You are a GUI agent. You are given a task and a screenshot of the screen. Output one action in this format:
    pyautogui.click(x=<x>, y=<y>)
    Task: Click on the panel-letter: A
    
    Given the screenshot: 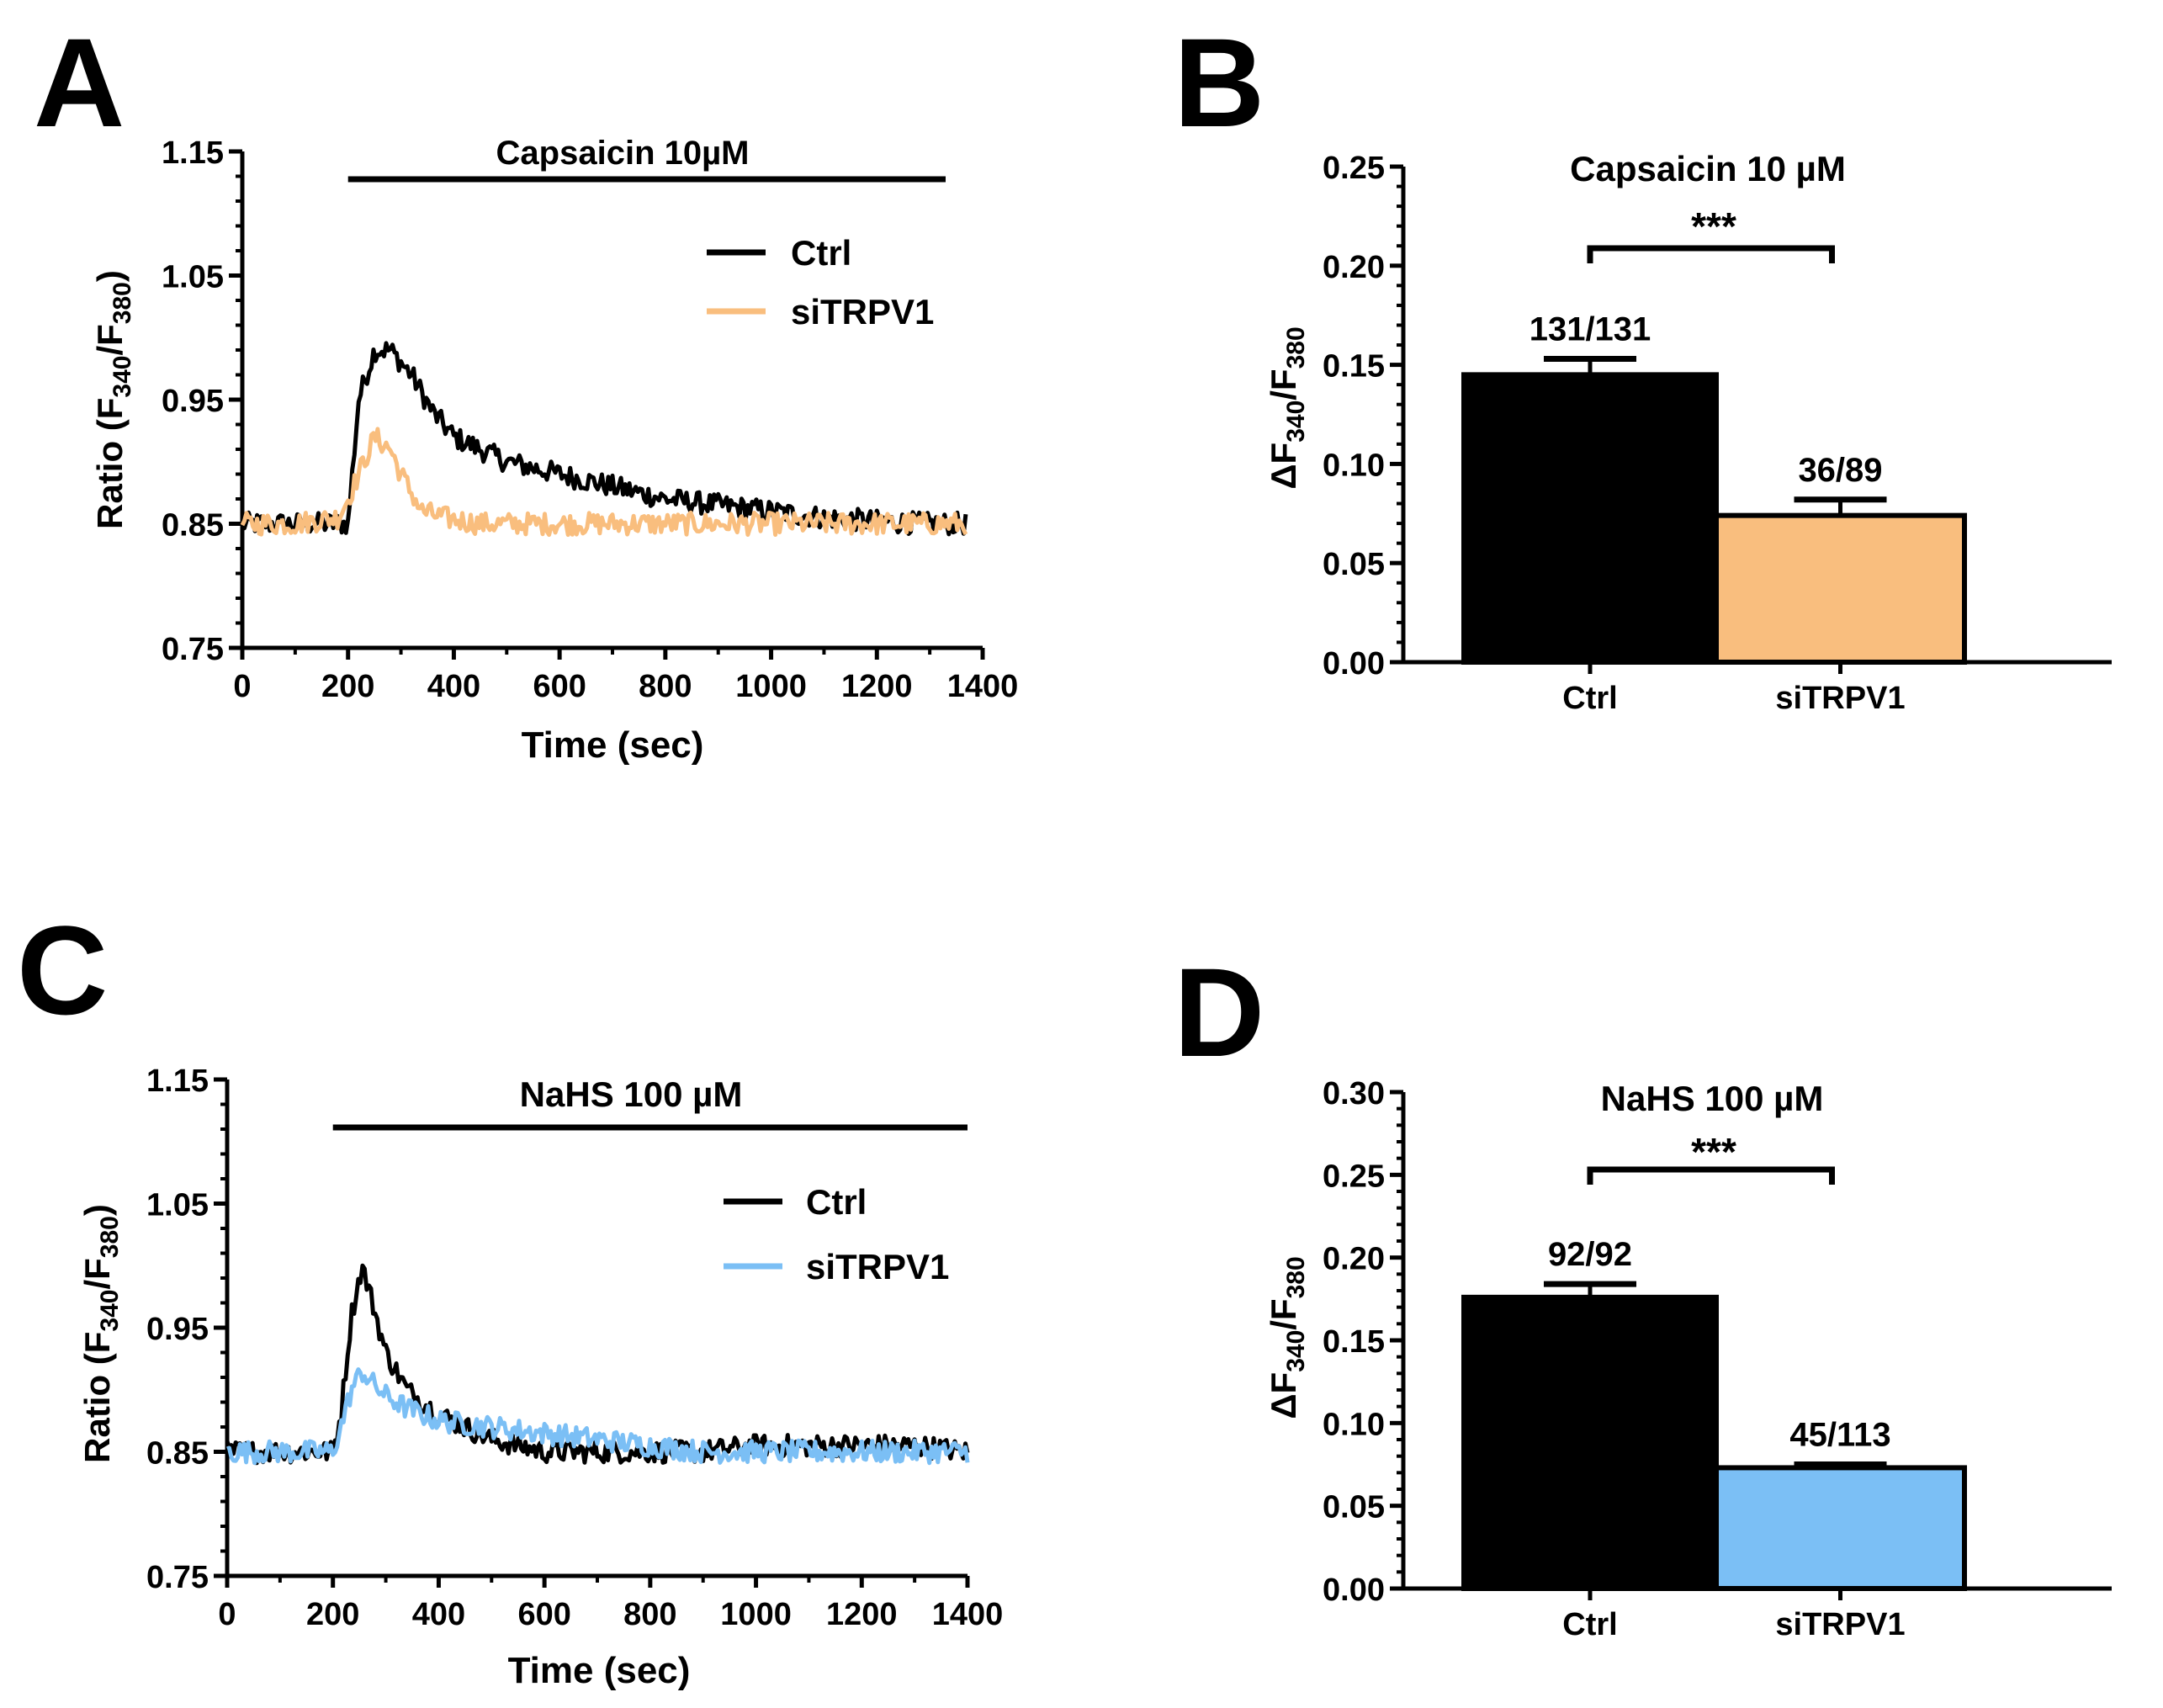 What is the action you would take?
    pyautogui.click(x=79, y=83)
    